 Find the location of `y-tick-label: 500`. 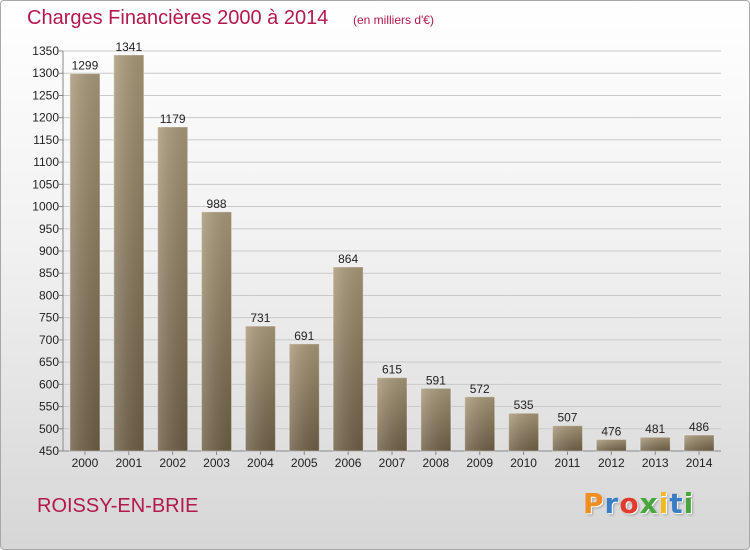

y-tick-label: 500 is located at coordinates (49, 429).